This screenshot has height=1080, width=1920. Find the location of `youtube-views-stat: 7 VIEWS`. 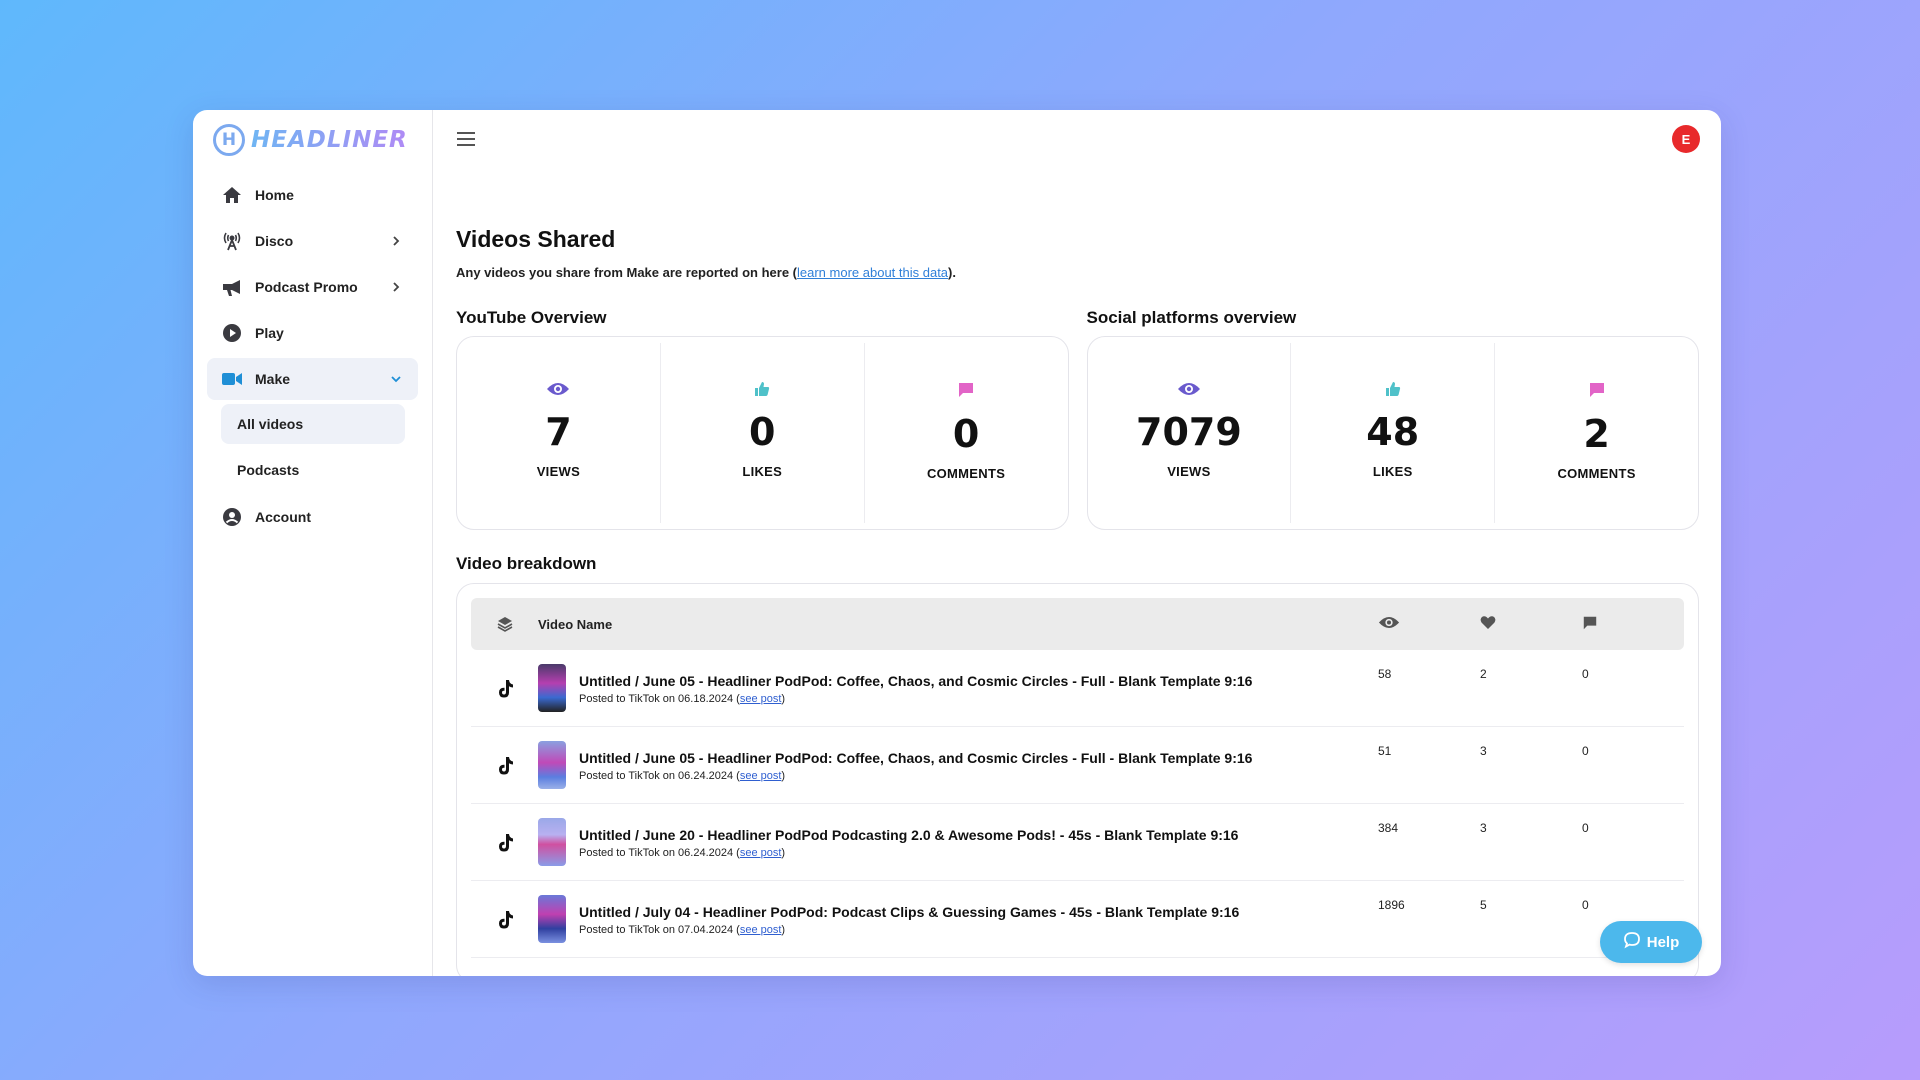

youtube-views-stat: 7 VIEWS is located at coordinates (559, 433).